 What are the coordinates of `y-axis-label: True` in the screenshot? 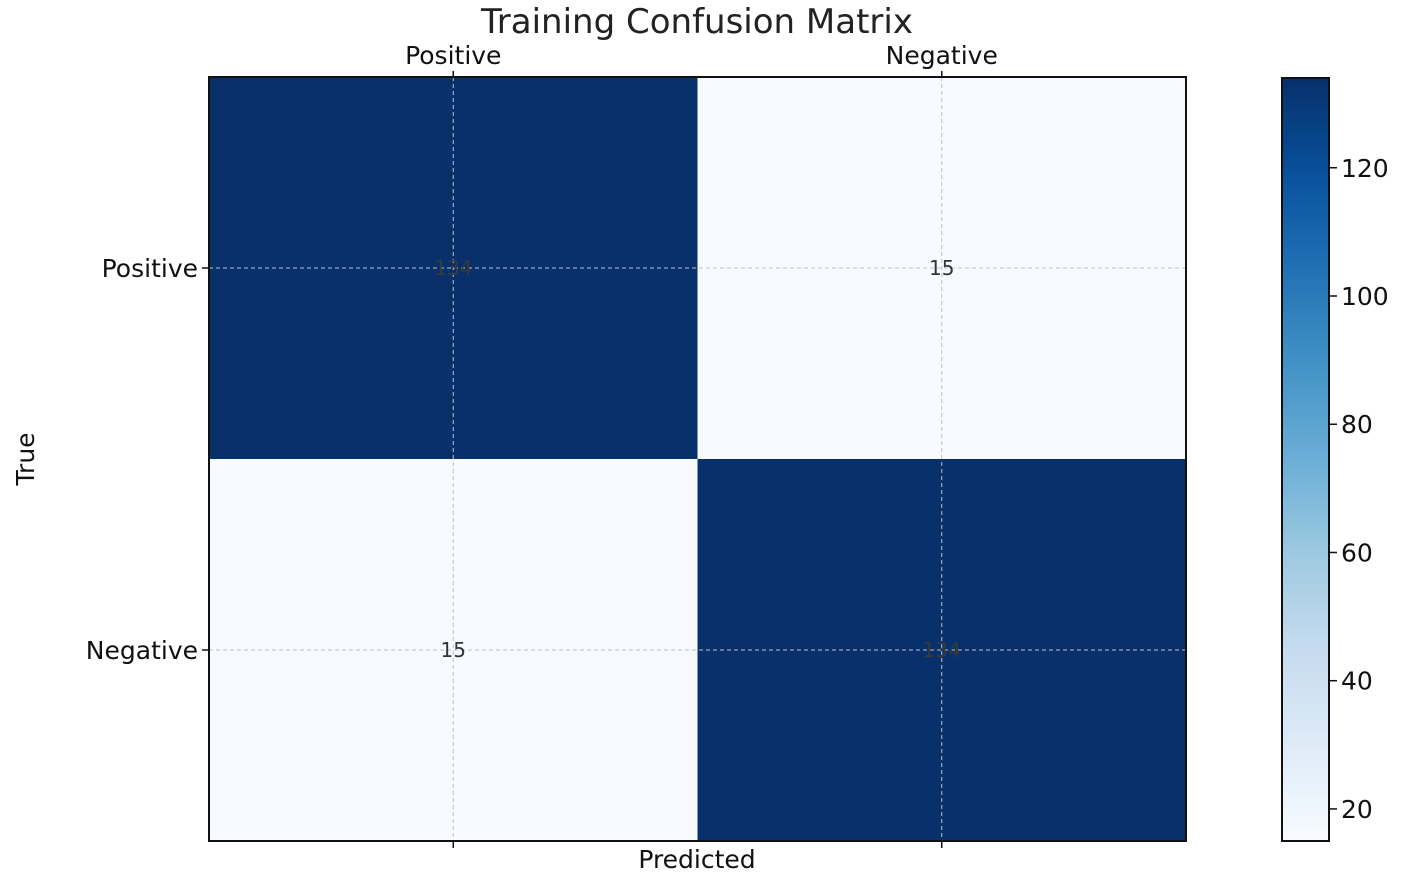 It's located at (25, 459).